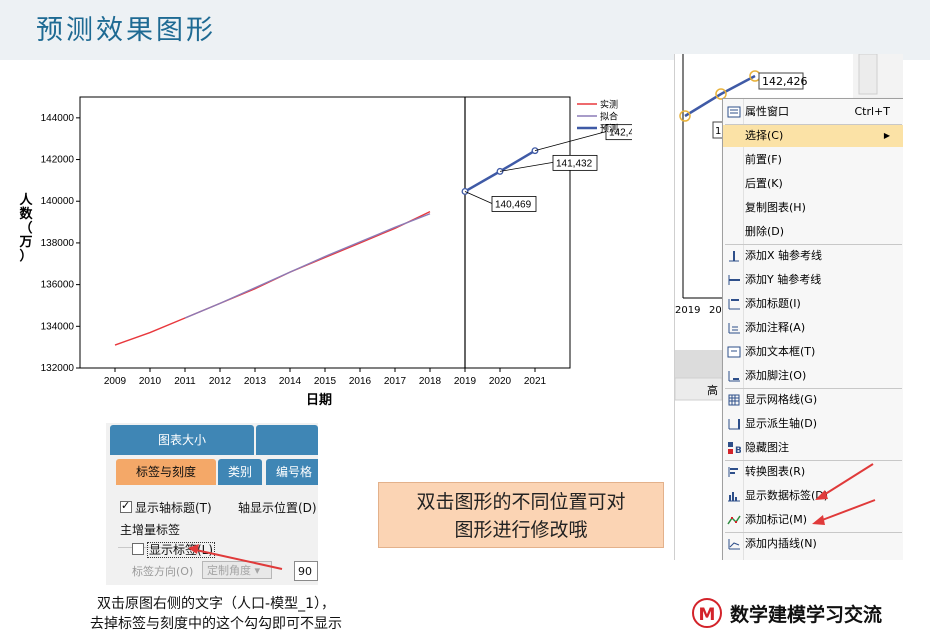 The width and height of the screenshot is (930, 638). Describe the element at coordinates (319, 399) in the screenshot. I see `x-axis-label: 日期` at that location.